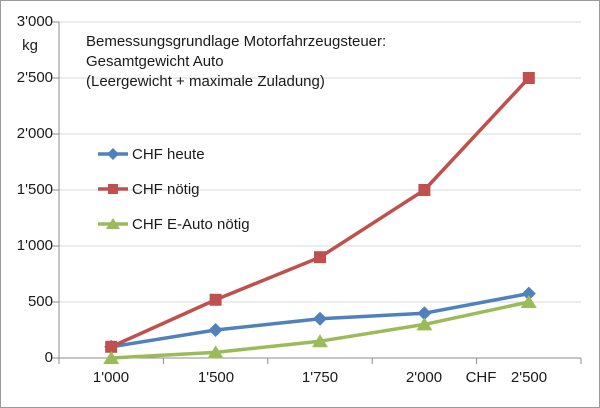 The height and width of the screenshot is (408, 600). I want to click on y-axis-tick-label: 500, so click(40, 301).